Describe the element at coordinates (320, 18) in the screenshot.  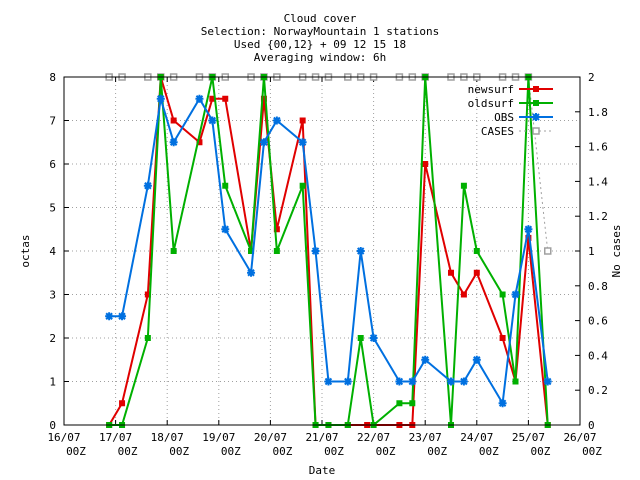
I see `title-line: Cloud cover` at that location.